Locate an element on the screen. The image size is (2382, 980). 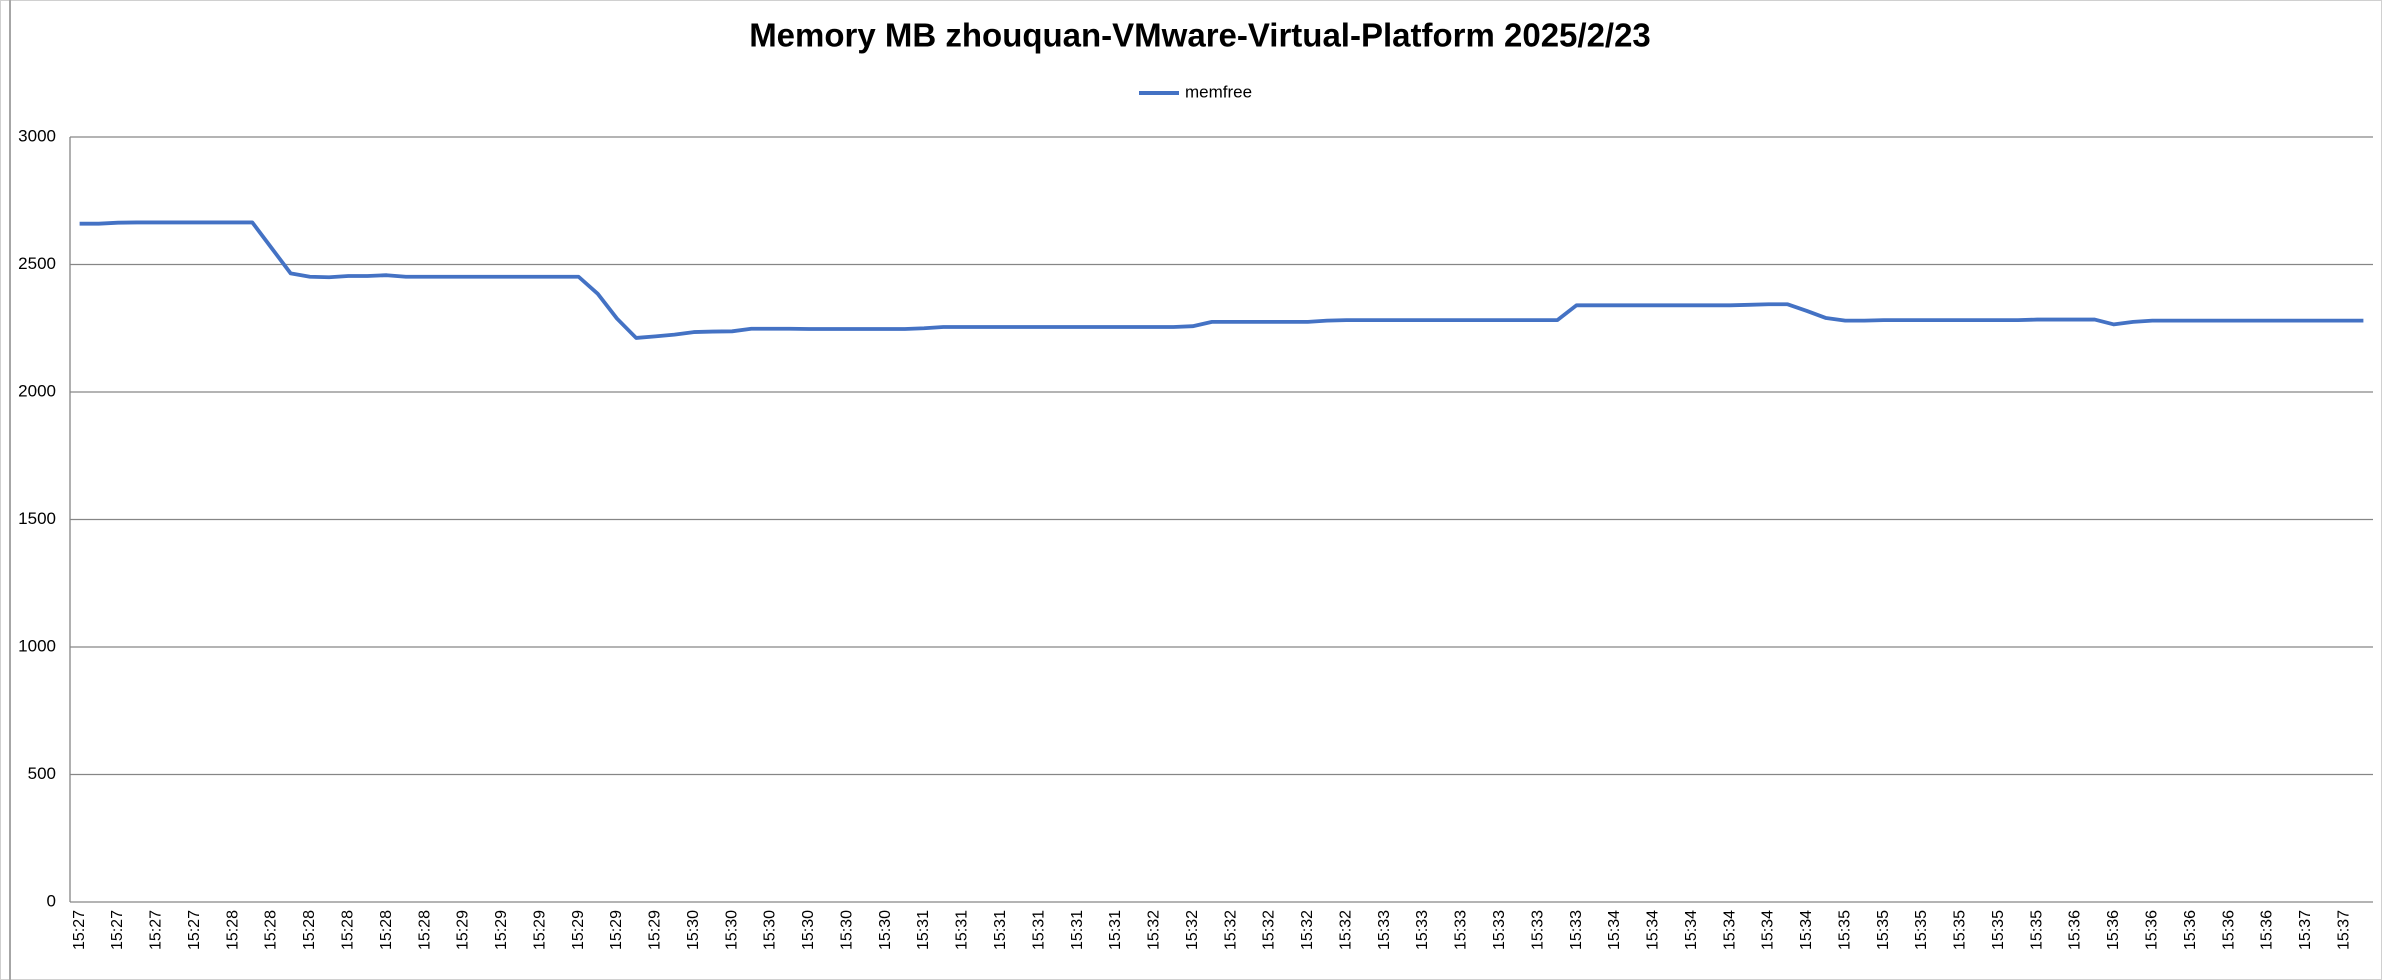
legend-label: memfree is located at coordinates (1218, 91).